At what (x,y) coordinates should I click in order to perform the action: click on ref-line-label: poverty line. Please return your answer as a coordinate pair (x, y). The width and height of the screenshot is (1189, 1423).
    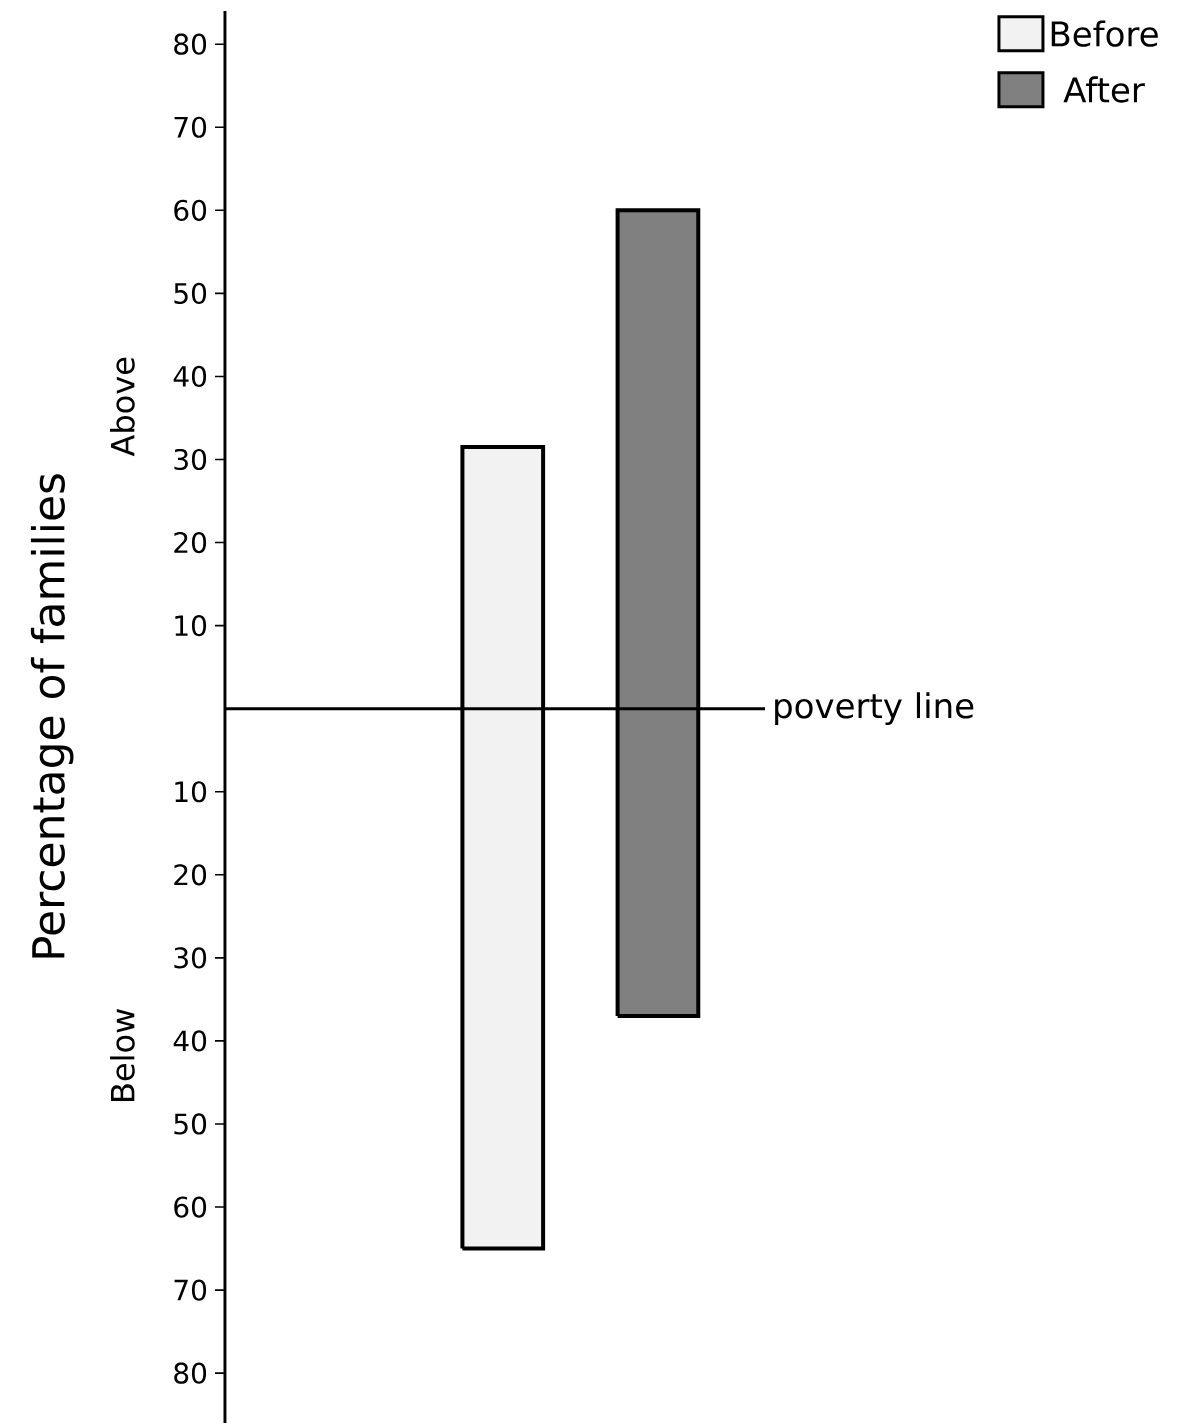
    Looking at the image, I should click on (874, 709).